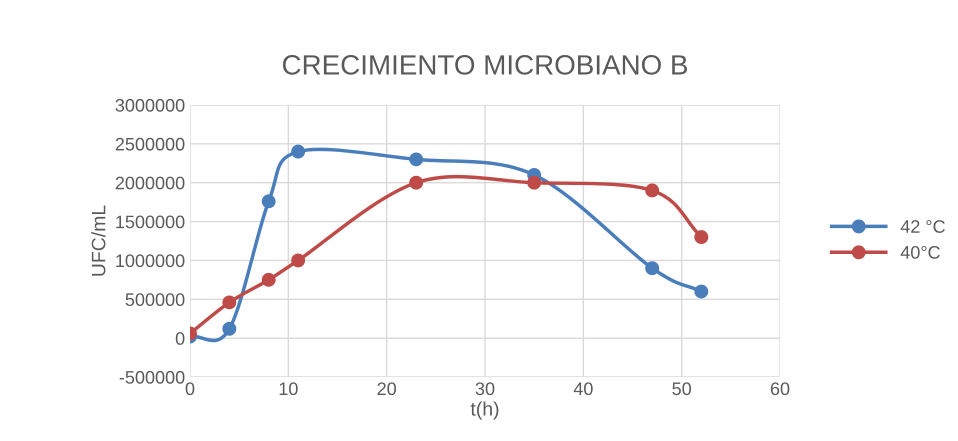 The width and height of the screenshot is (958, 441). What do you see at coordinates (155, 299) in the screenshot?
I see `y-tick-label: 500000` at bounding box center [155, 299].